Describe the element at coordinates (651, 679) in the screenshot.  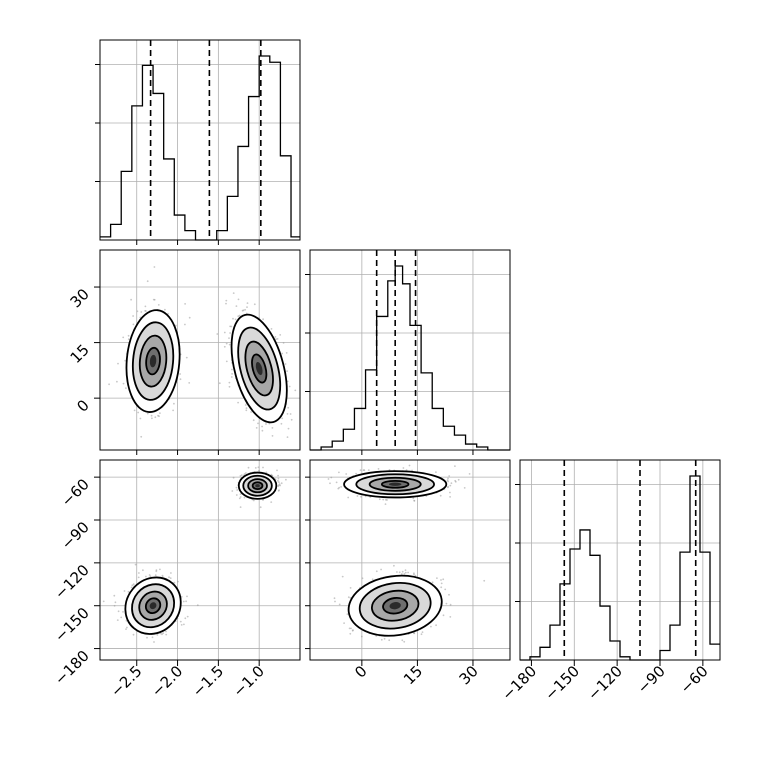
I see `x-tick-label: −90` at that location.